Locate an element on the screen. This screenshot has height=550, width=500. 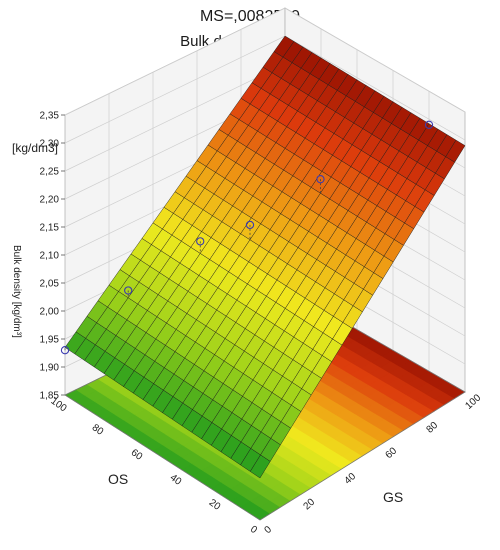
x-tick-label: 80 is located at coordinates (98, 430).